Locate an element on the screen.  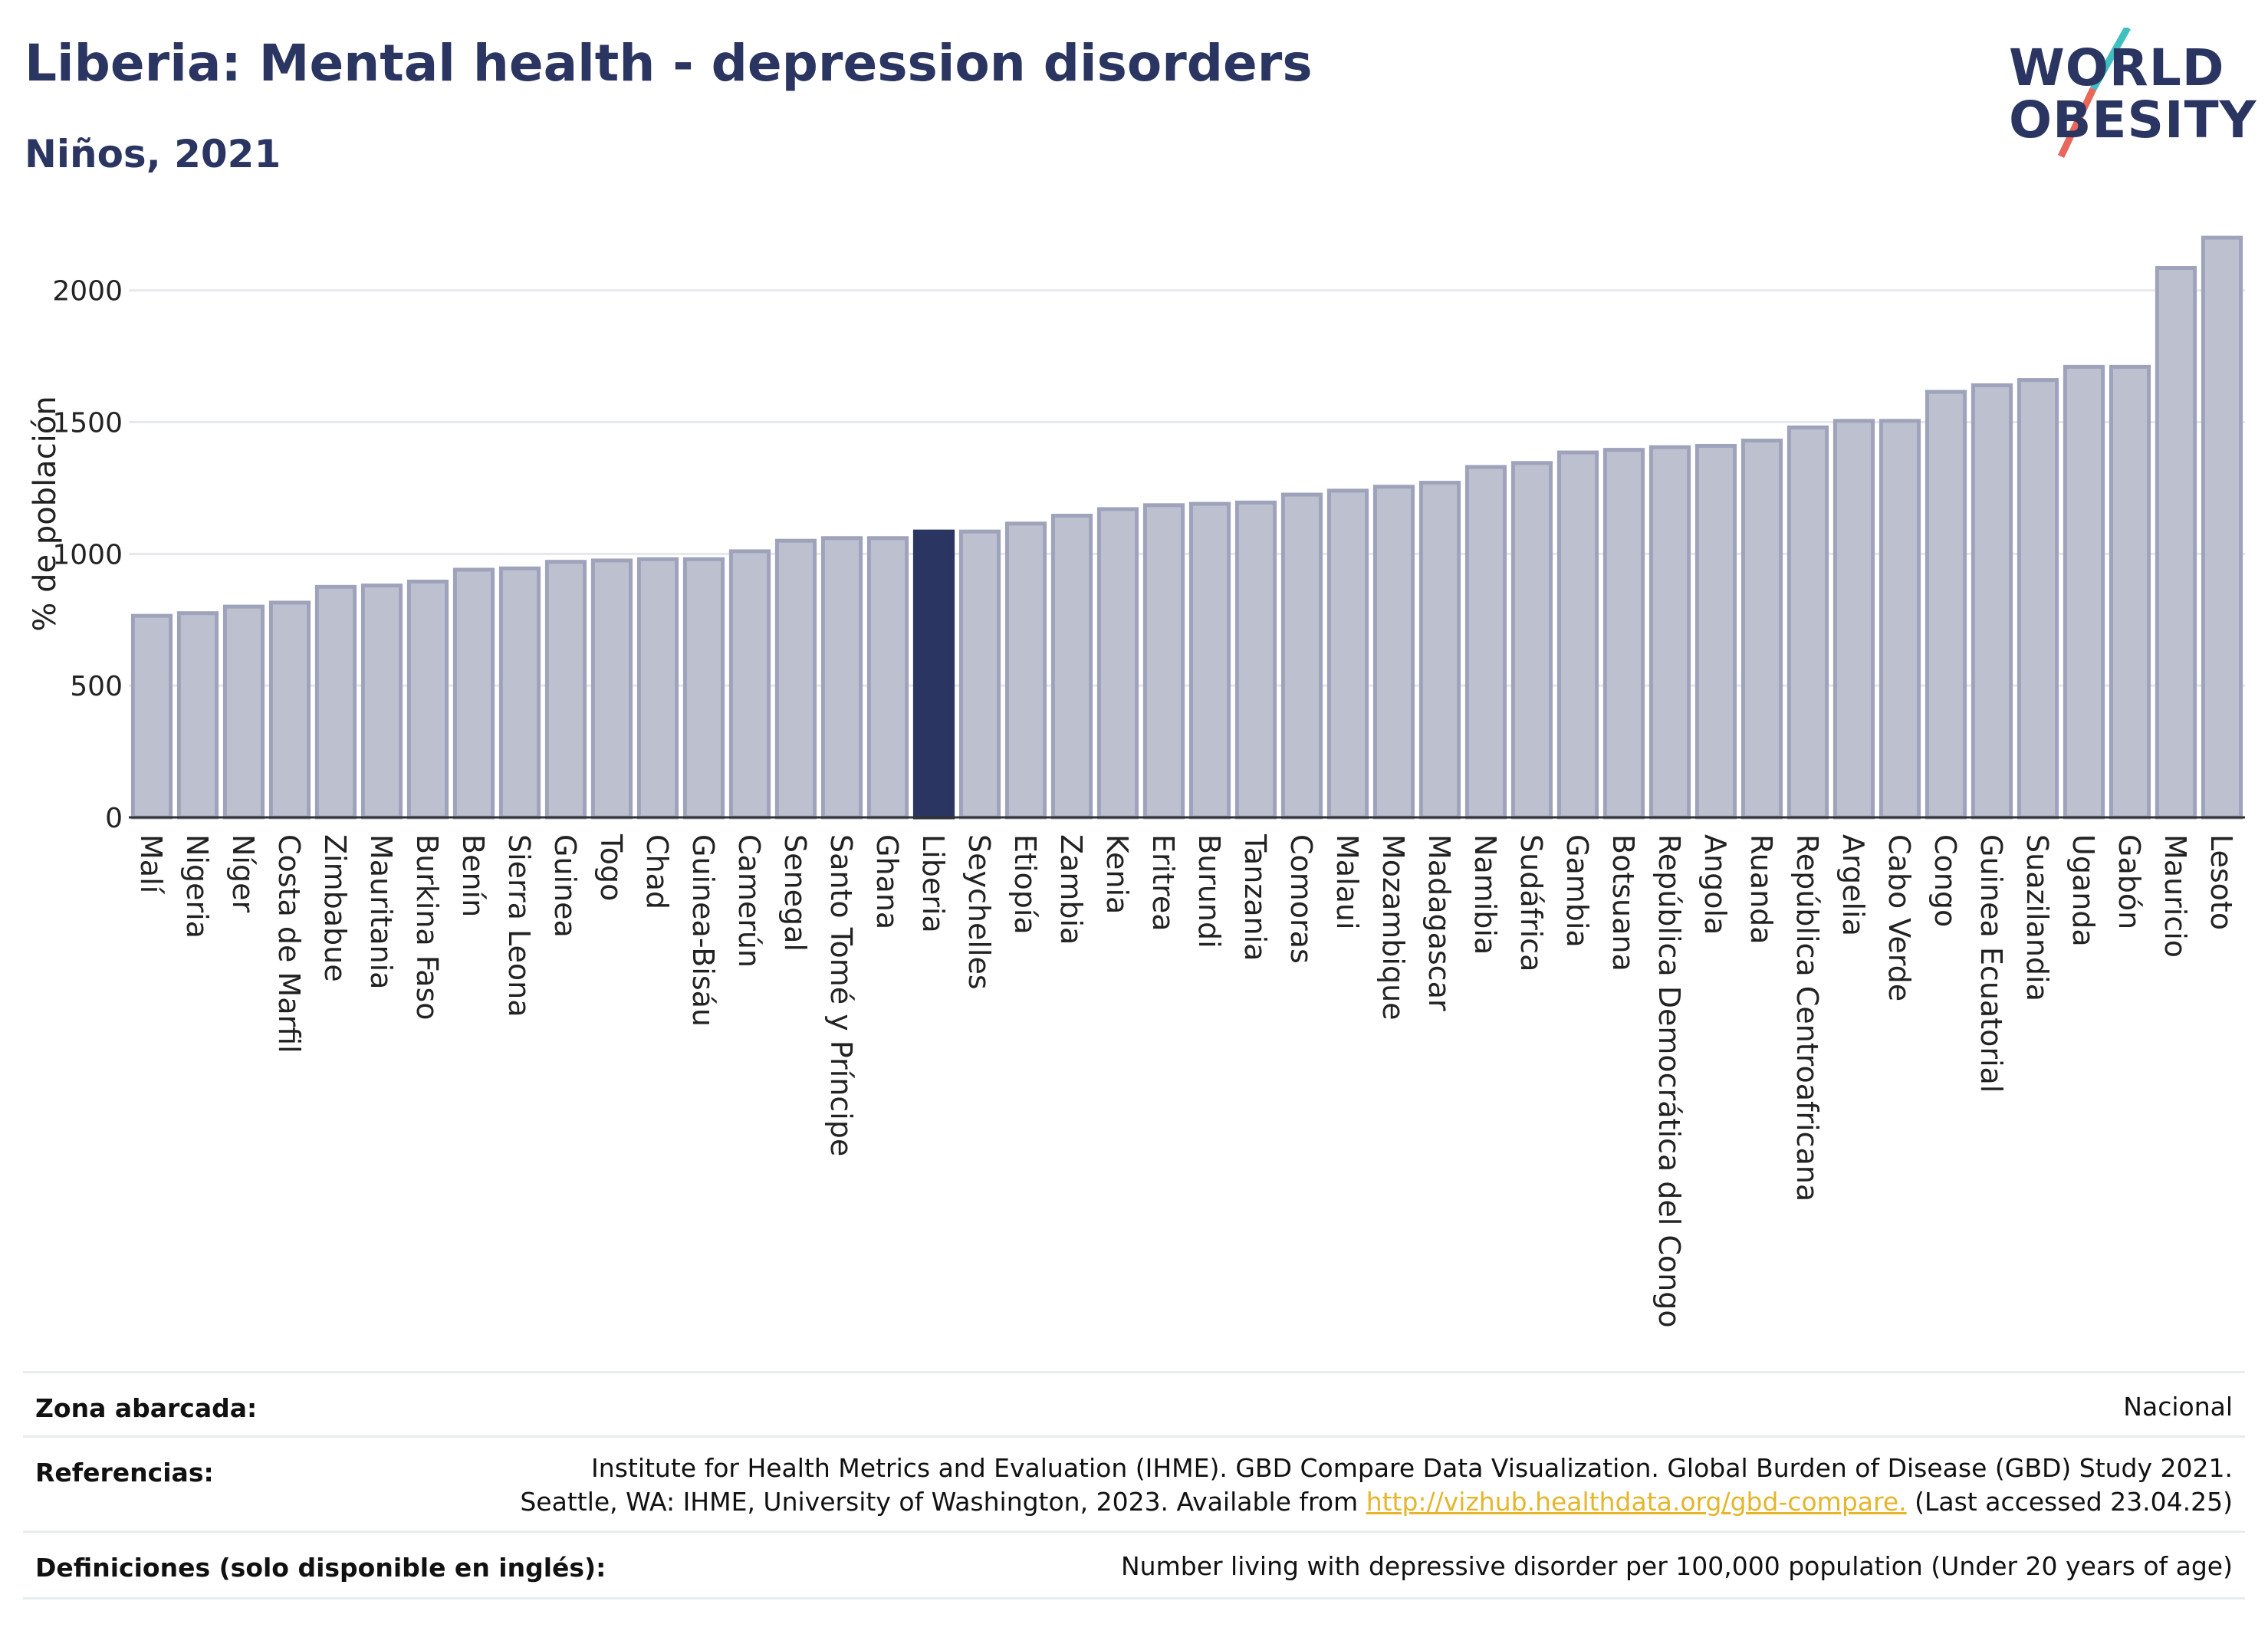
x-tick-label: Lesoto is located at coordinates (2221, 882).